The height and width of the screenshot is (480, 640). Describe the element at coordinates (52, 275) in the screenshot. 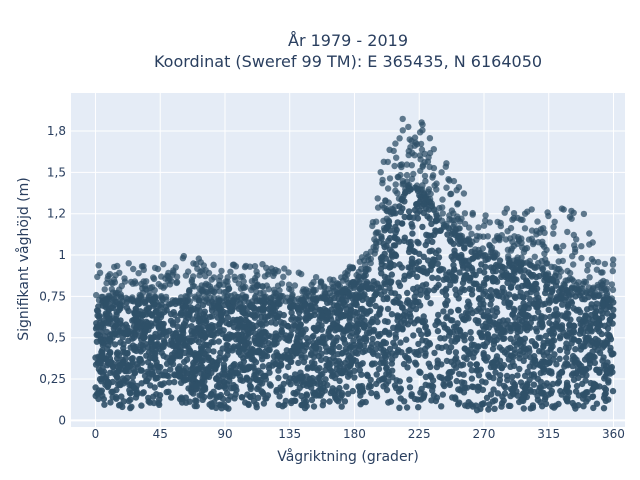

I see `y-tick-labels: 0 0,25 0,5 0,75 1 1,2 1,5 1,8` at that location.